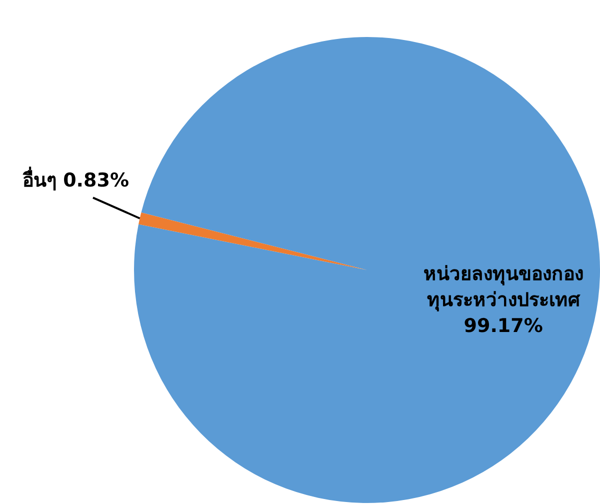 This screenshot has width=600, height=504. What do you see at coordinates (503, 287) in the screenshot?
I see `slice-label: หน่วยลงทุนของกองทุนระหว่างประเทศ` at bounding box center [503, 287].